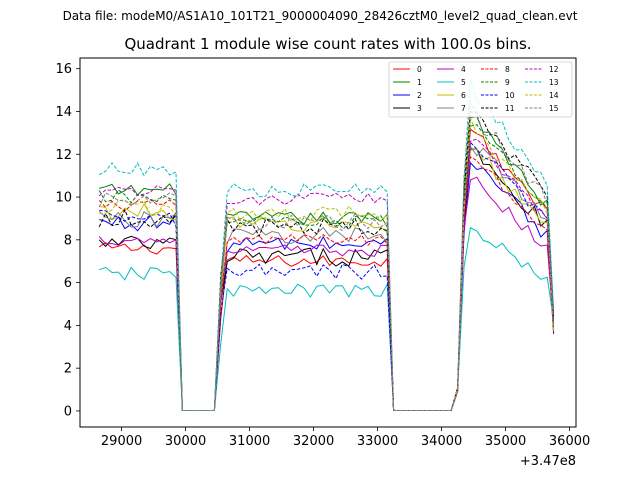 The height and width of the screenshot is (480, 640). What do you see at coordinates (554, 95) in the screenshot?
I see `legend-label-14: 14` at bounding box center [554, 95].